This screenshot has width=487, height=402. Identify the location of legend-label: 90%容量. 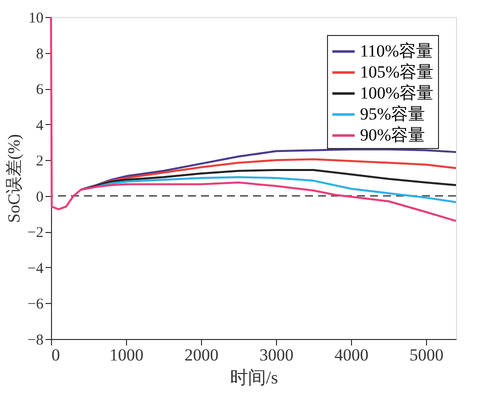
(393, 135).